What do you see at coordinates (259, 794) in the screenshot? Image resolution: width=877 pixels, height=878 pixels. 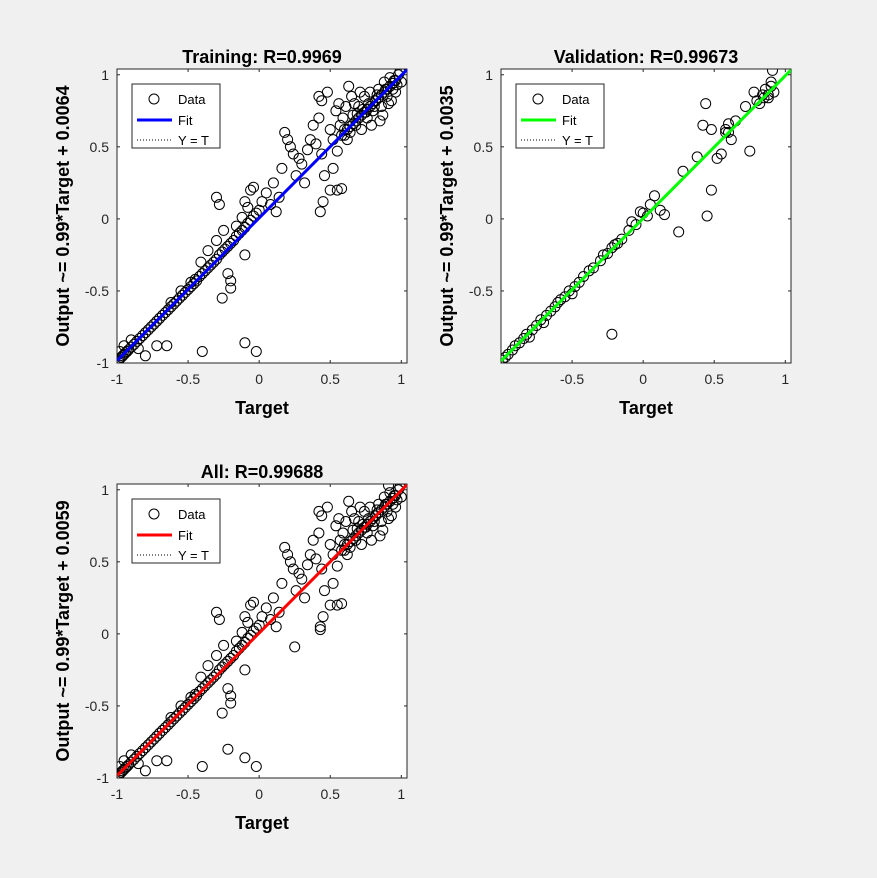 I see `x-tick-label: 0` at bounding box center [259, 794].